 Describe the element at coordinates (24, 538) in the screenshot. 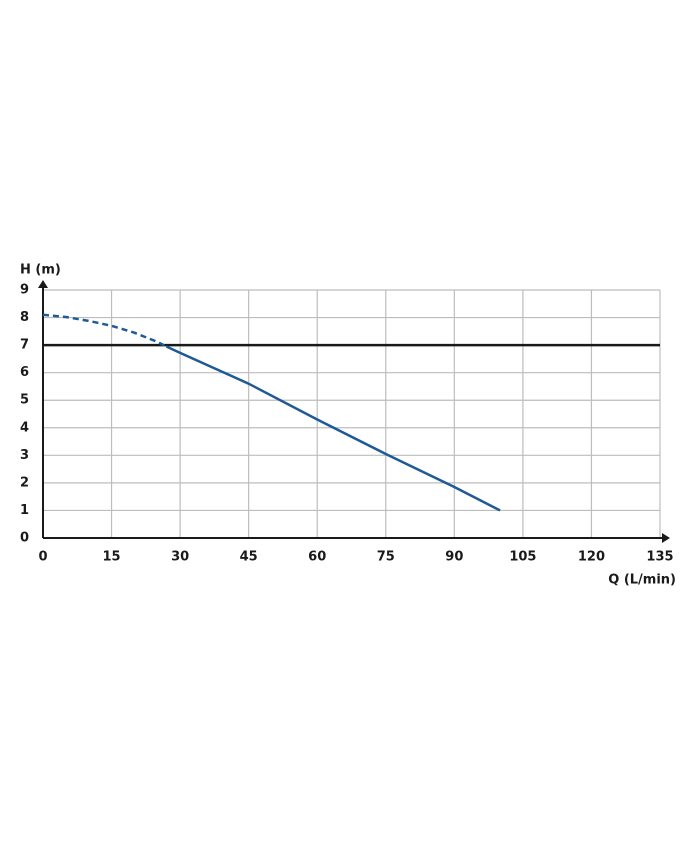

I see `y-tick-label: 0` at that location.